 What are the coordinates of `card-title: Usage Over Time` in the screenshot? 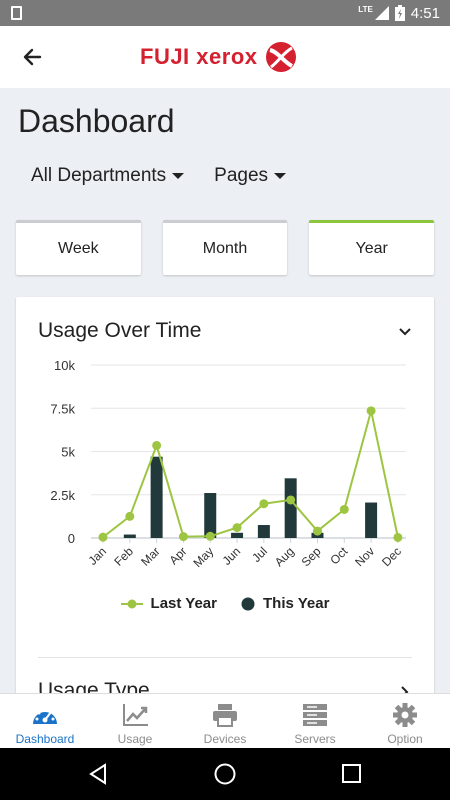 It's located at (120, 330).